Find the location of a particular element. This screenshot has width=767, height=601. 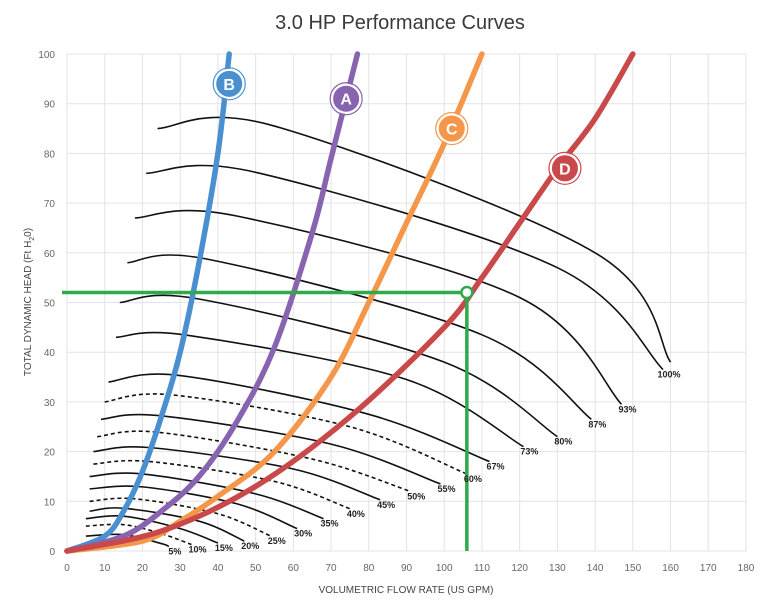

y-tick-label: 80 is located at coordinates (50, 154).